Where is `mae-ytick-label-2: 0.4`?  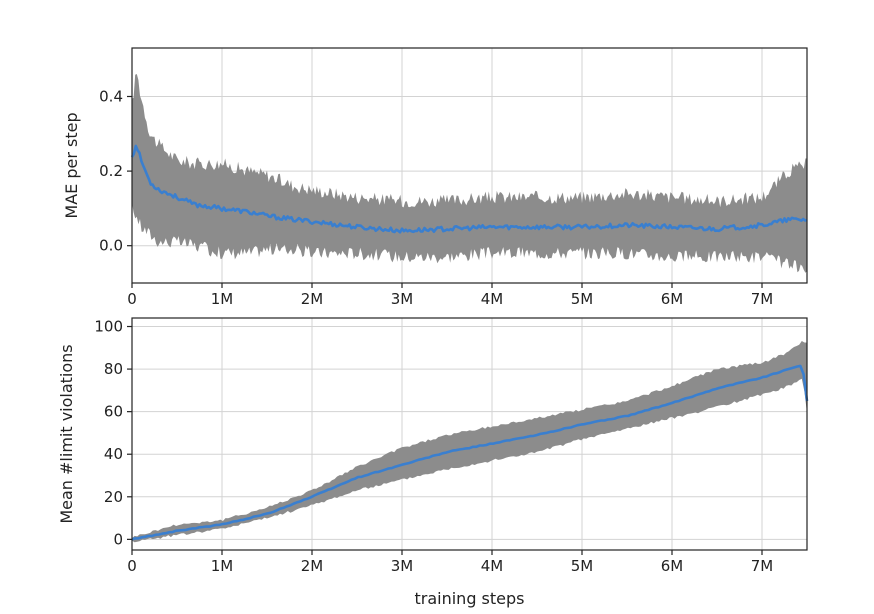 mae-ytick-label-2: 0.4 is located at coordinates (111, 96).